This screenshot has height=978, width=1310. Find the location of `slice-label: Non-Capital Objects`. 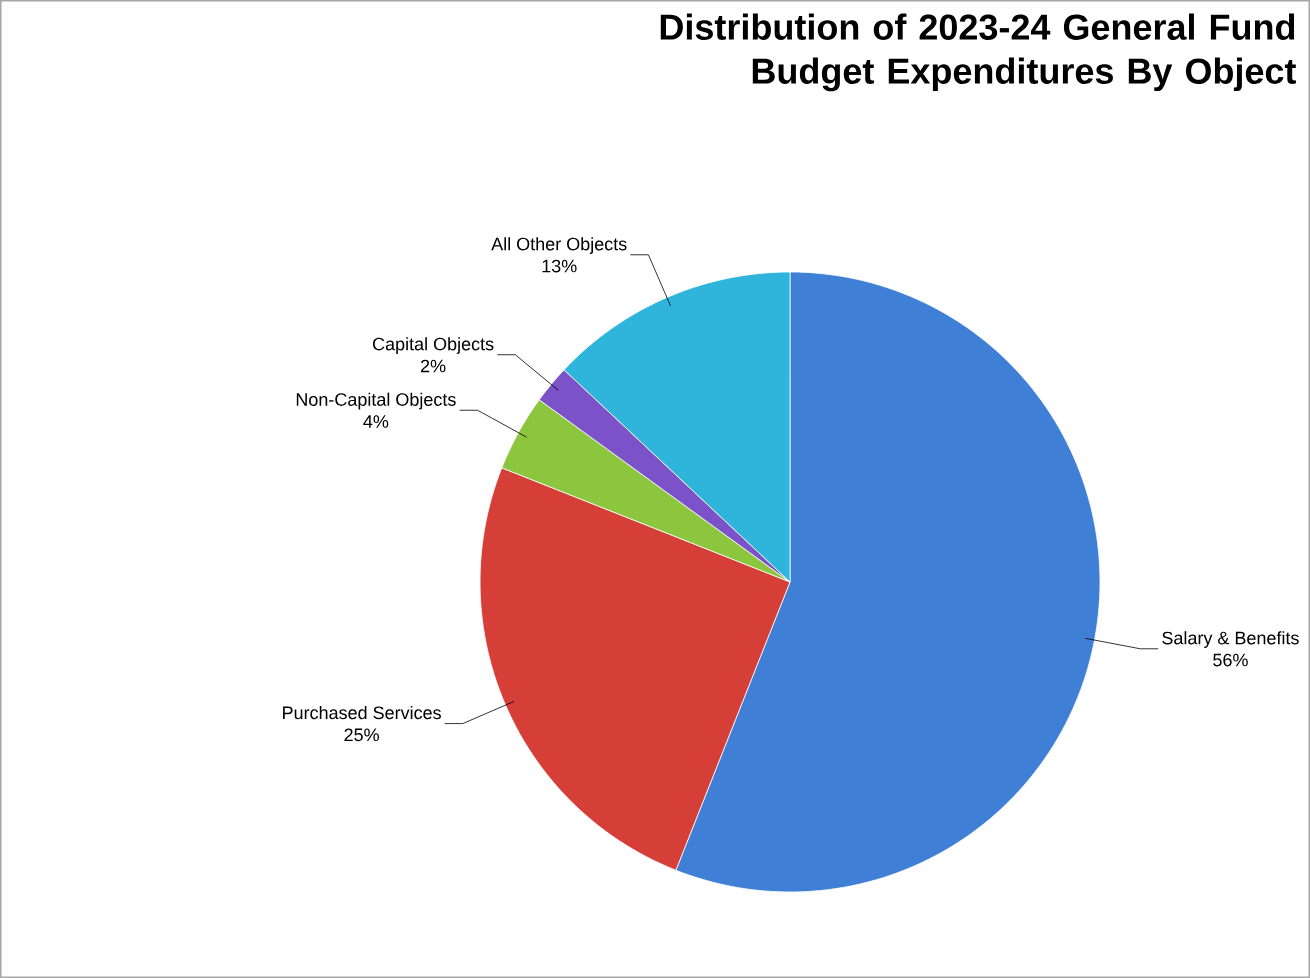

slice-label: Non-Capital Objects is located at coordinates (376, 401).